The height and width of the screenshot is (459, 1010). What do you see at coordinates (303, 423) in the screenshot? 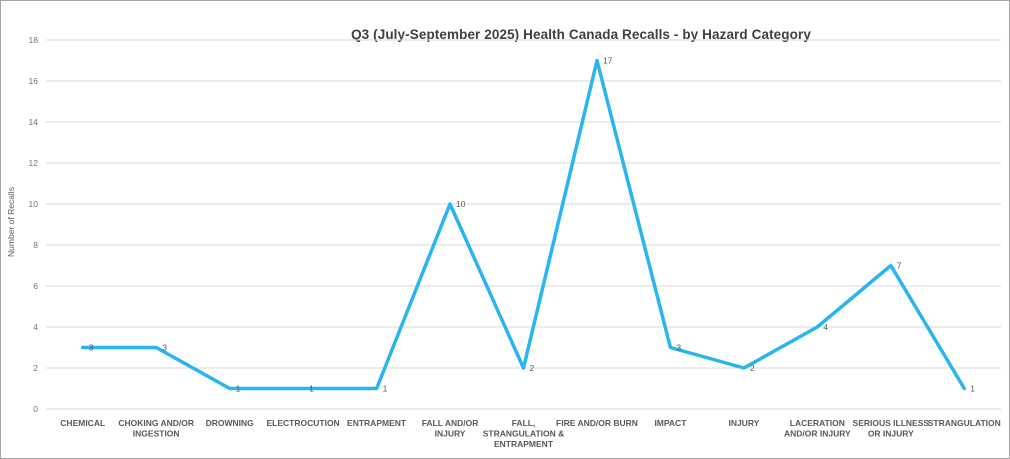
I see `x-axis-tick-label: ELECTROCUTION` at bounding box center [303, 423].